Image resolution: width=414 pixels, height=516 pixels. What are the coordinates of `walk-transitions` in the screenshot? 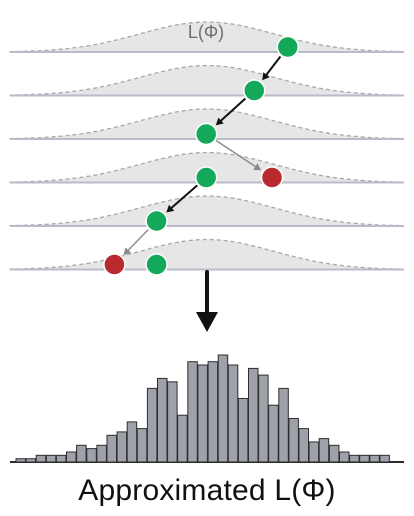 It's located at (202, 155).